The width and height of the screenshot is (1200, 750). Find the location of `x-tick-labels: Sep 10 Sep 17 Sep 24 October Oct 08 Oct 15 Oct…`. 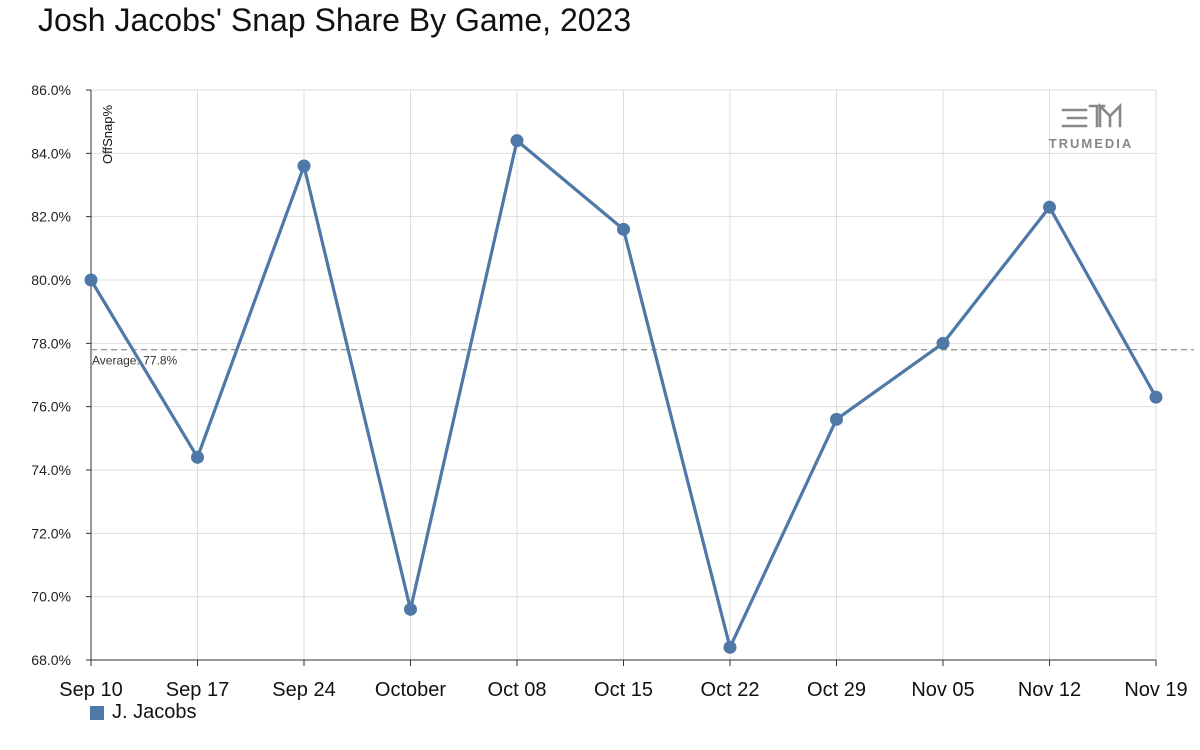

x-tick-labels: Sep 10 Sep 17 Sep 24 October Oct 08 Oct 15 Oct… is located at coordinates (623, 690).